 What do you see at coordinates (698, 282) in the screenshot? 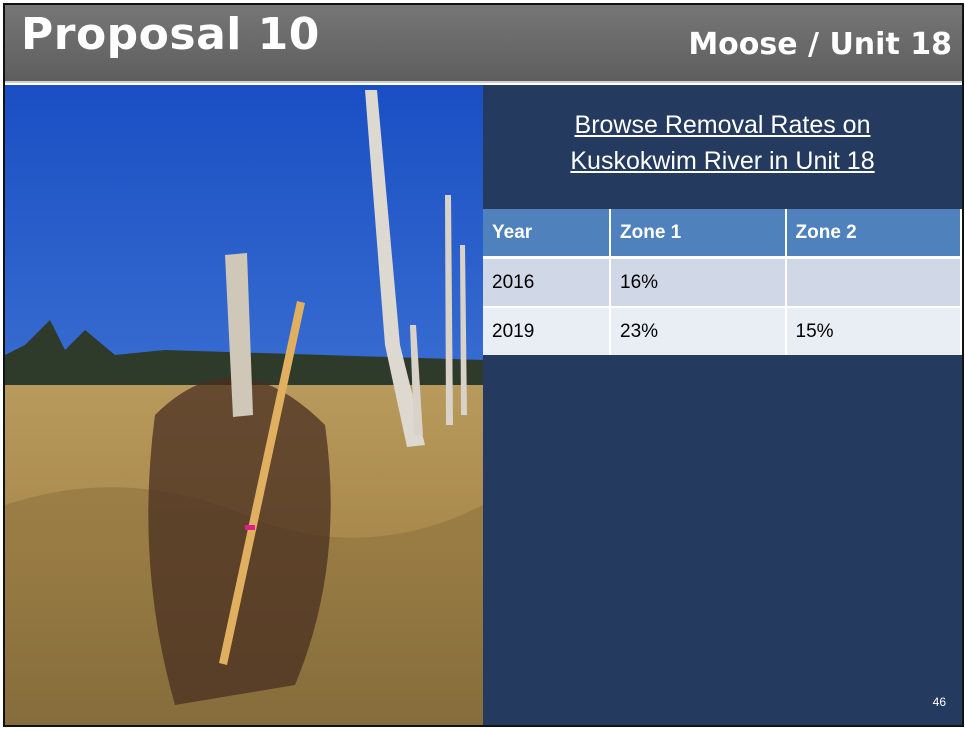
I see `table-cell: 16%` at bounding box center [698, 282].